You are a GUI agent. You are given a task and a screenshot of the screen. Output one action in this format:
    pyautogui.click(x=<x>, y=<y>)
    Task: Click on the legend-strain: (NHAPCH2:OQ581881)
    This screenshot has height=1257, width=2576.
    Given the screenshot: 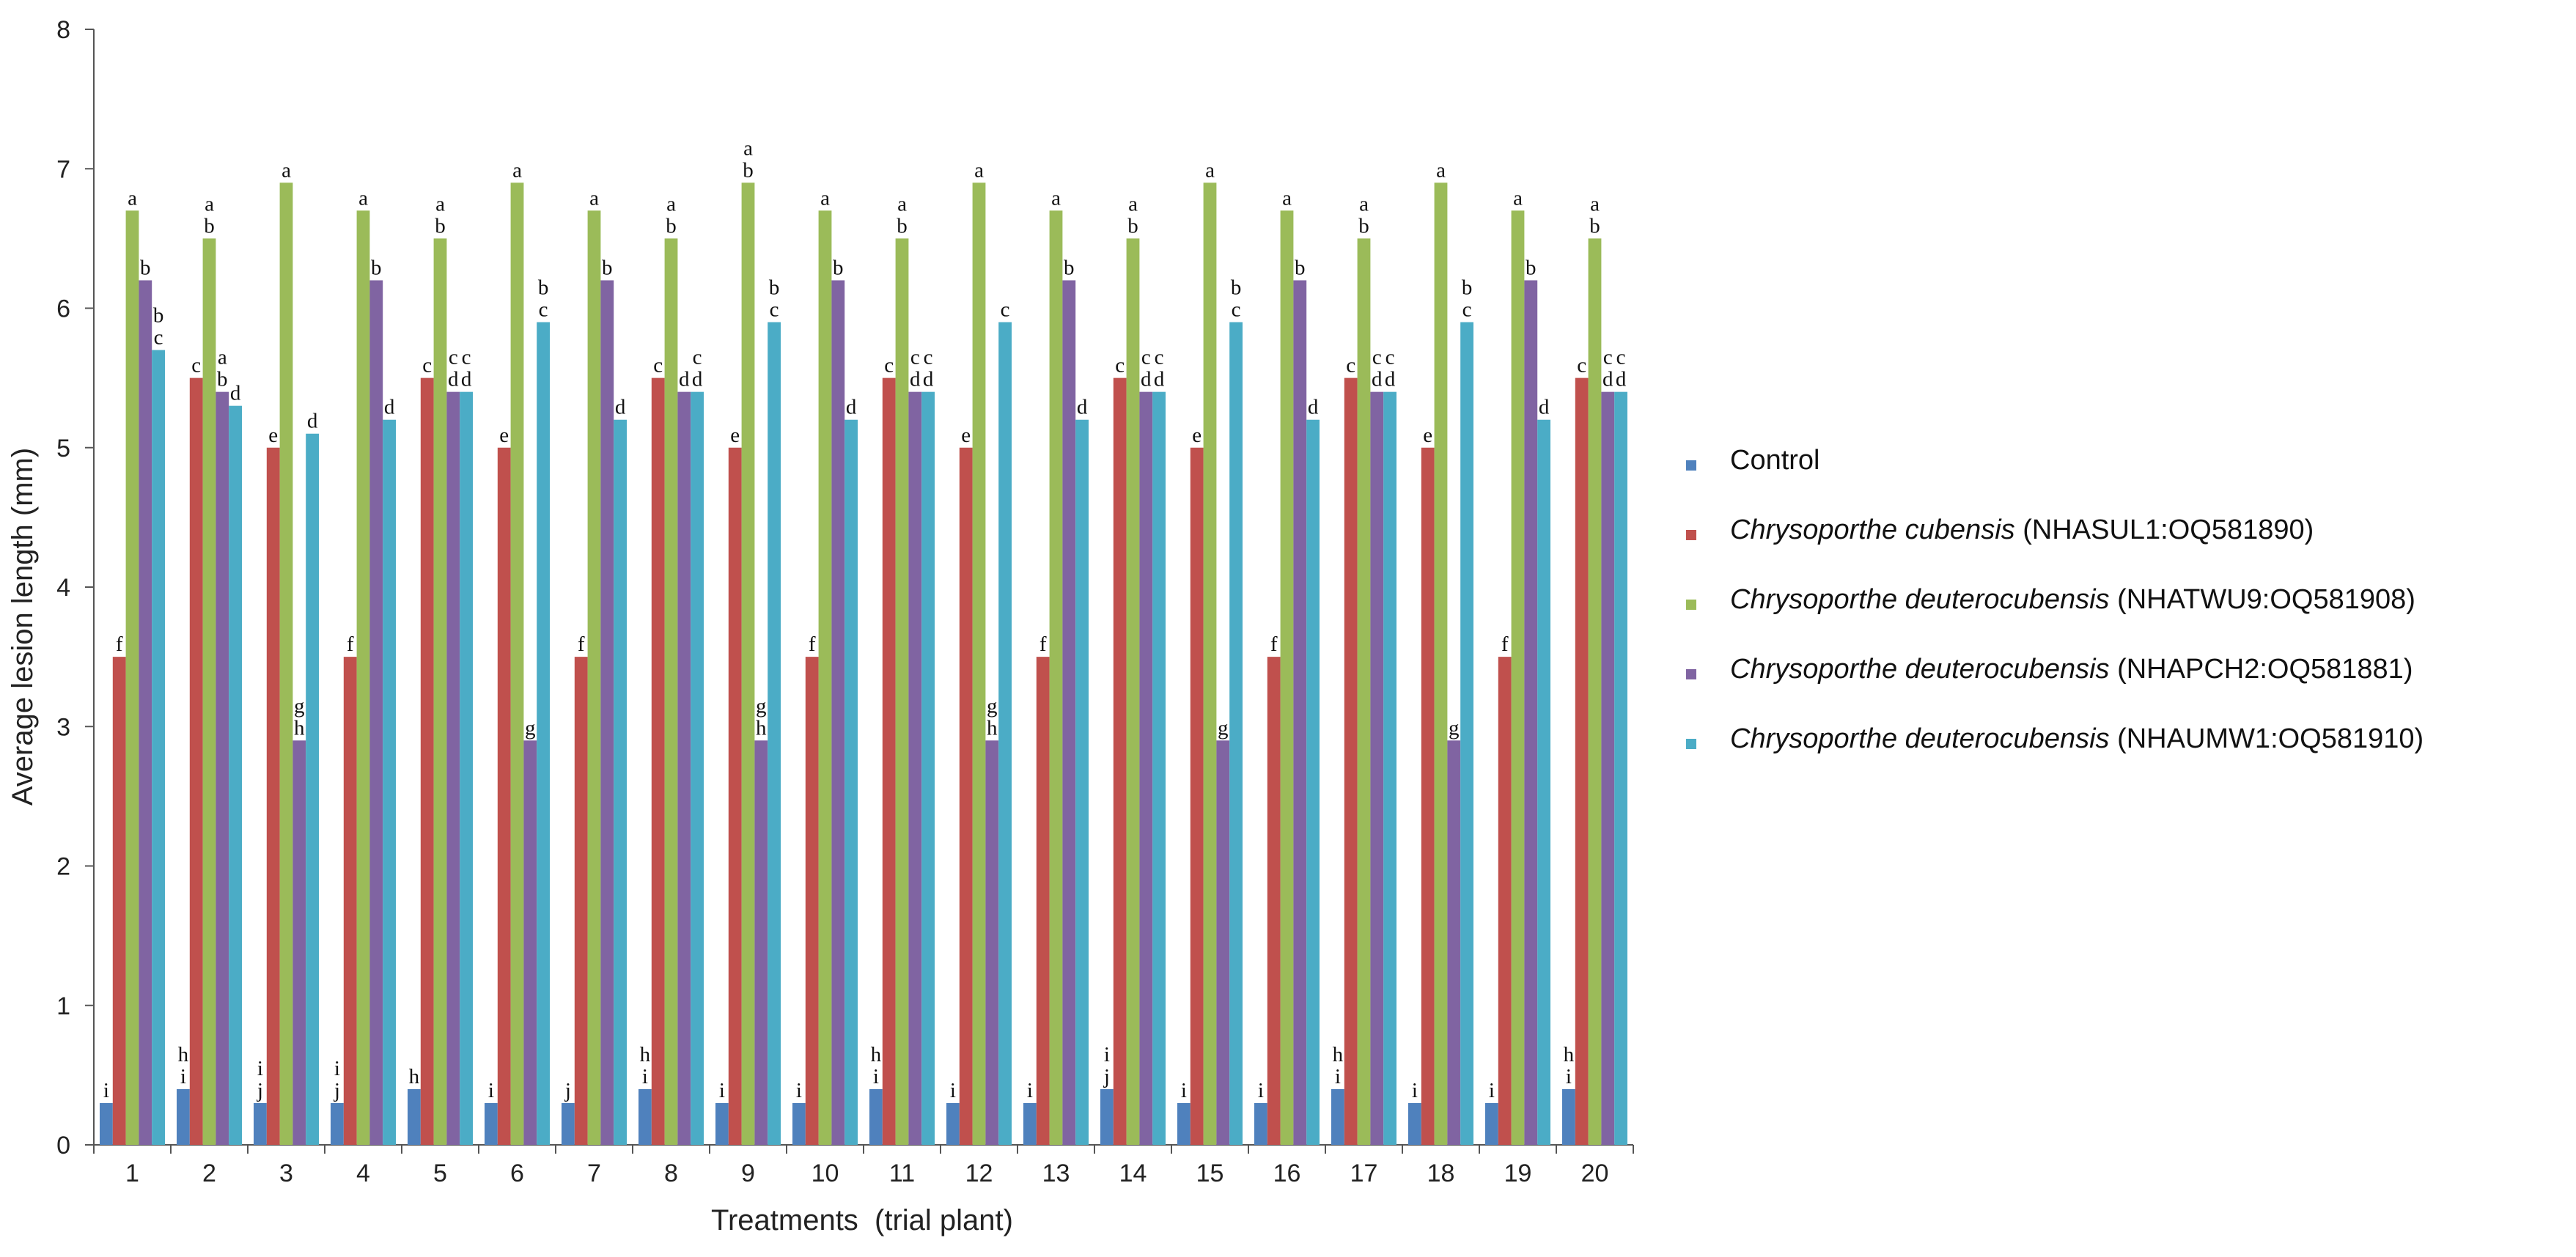 What is the action you would take?
    pyautogui.click(x=2261, y=669)
    